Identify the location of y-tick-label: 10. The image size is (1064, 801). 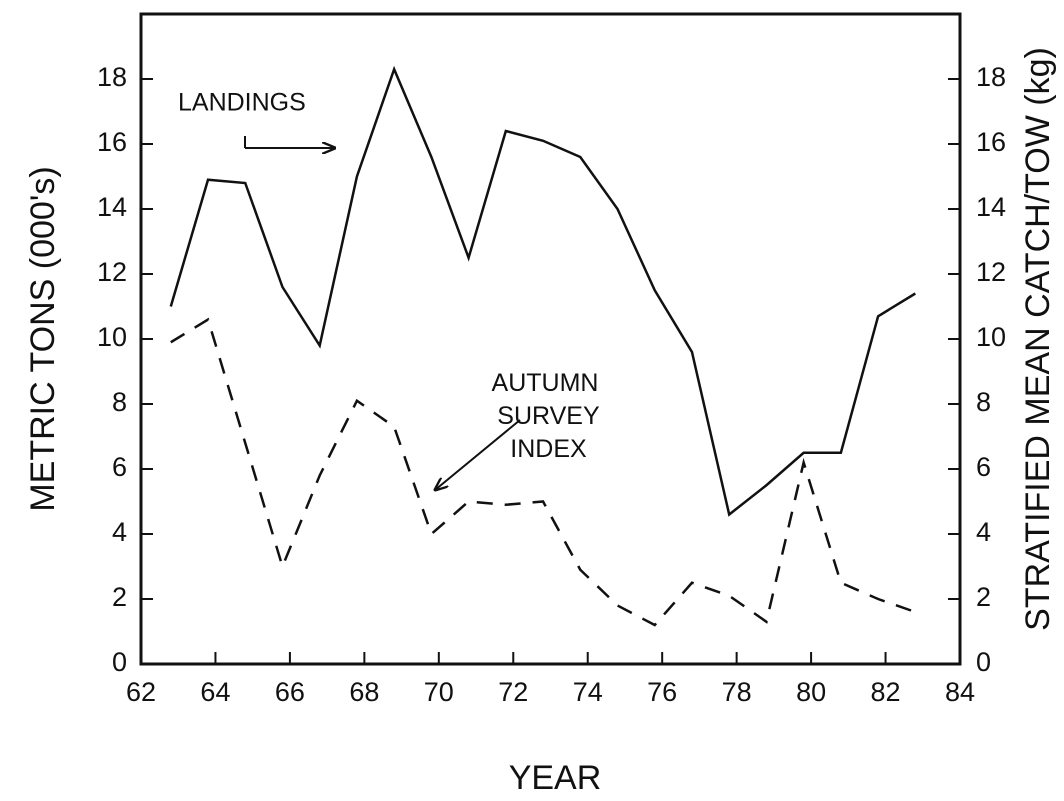
(112, 337).